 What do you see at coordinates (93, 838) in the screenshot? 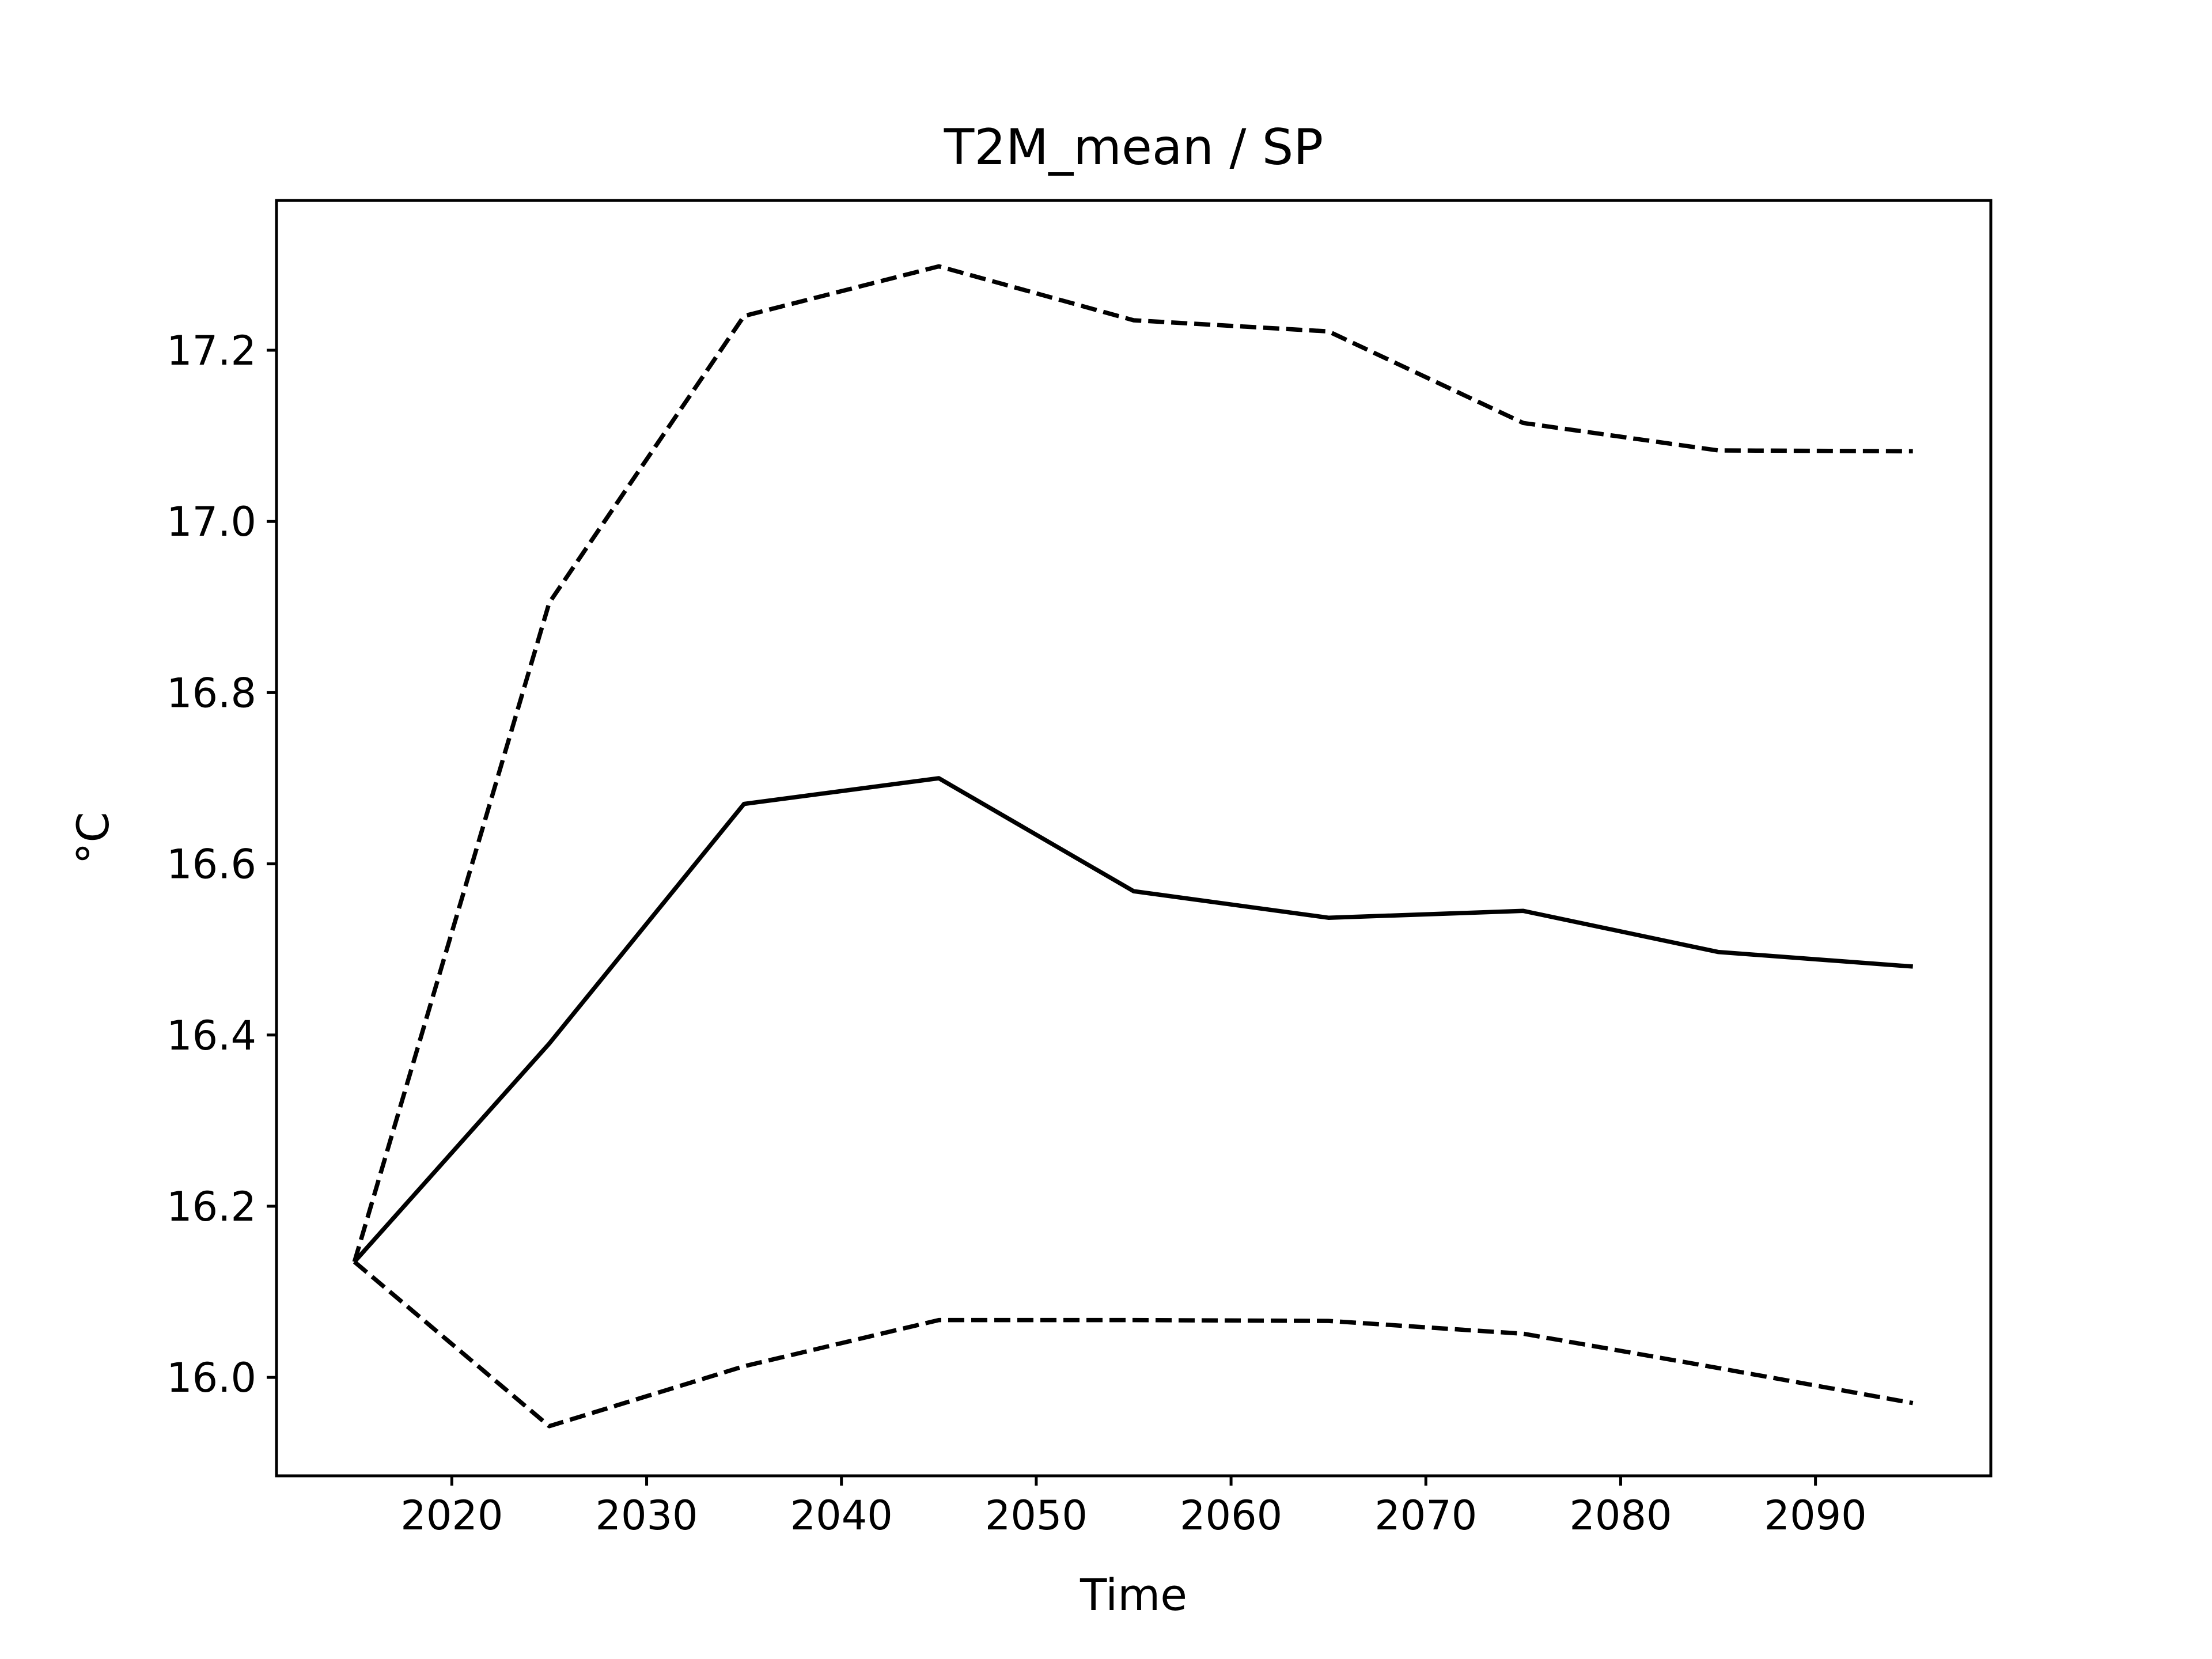
I see `y-axis-label: °C` at bounding box center [93, 838].